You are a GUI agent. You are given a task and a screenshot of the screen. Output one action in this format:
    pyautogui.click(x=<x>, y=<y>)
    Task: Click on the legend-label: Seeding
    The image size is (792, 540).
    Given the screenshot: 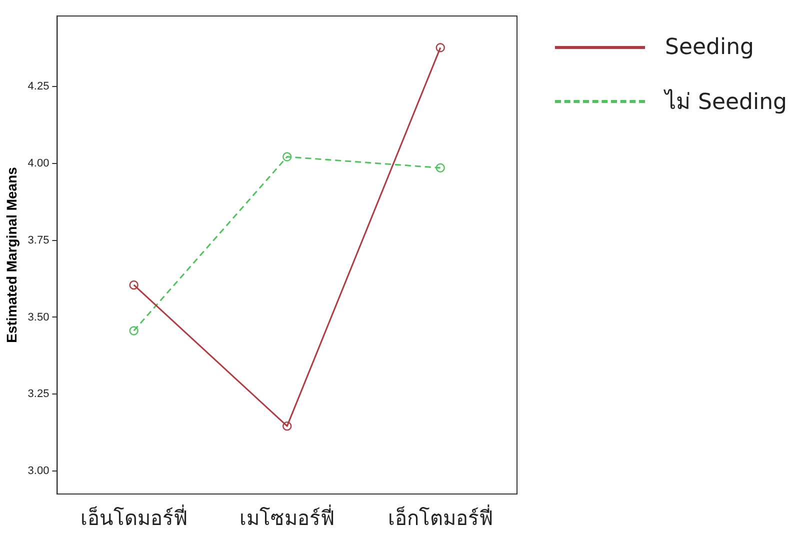 What is the action you would take?
    pyautogui.click(x=709, y=47)
    